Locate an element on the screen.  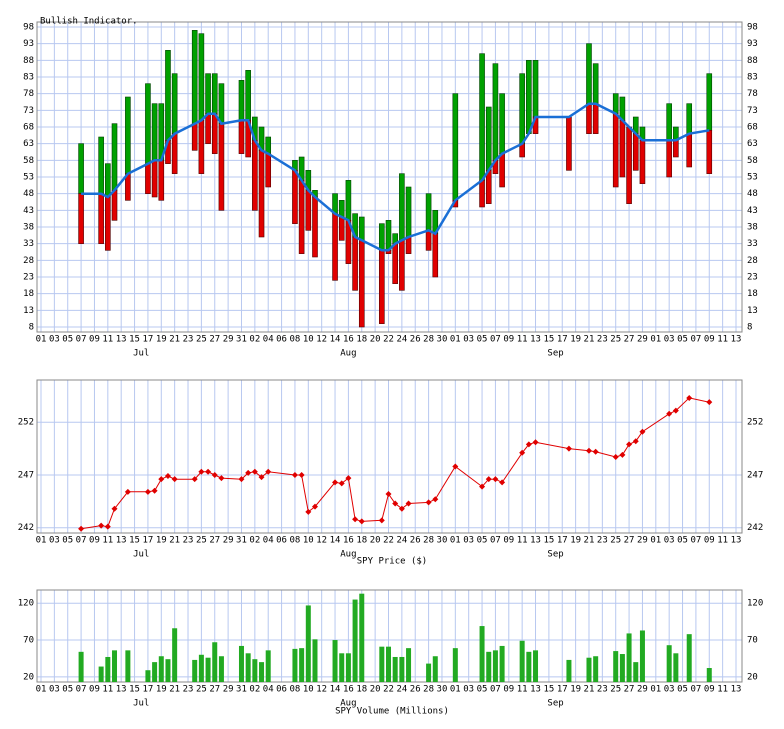
x-tick-label: 23 is located at coordinates (188, 541).